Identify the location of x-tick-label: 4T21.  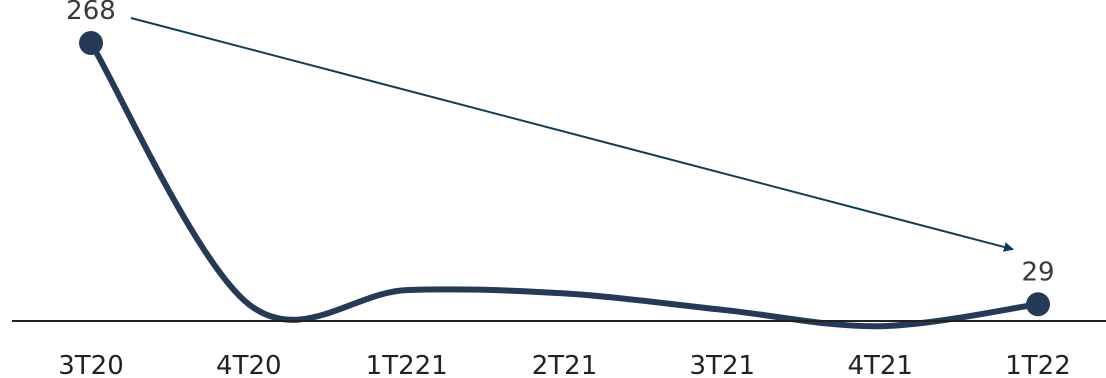
(880, 364).